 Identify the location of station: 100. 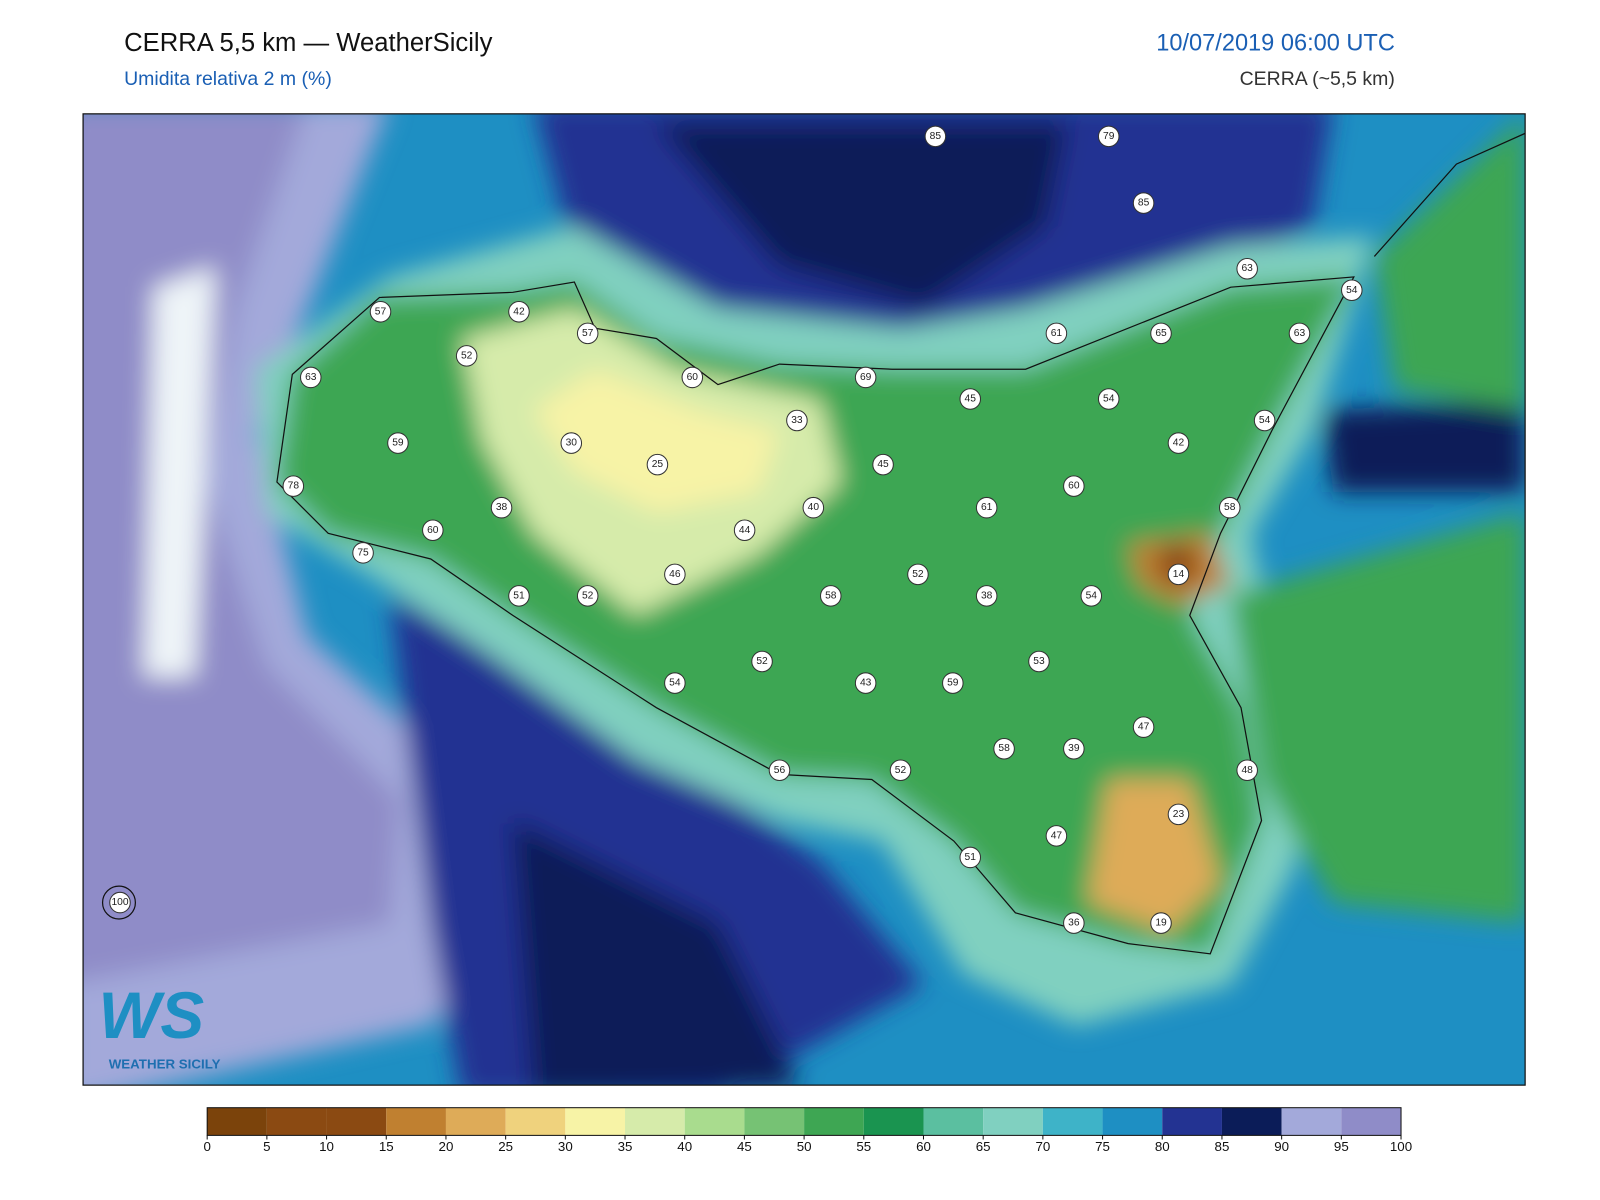
(120, 902).